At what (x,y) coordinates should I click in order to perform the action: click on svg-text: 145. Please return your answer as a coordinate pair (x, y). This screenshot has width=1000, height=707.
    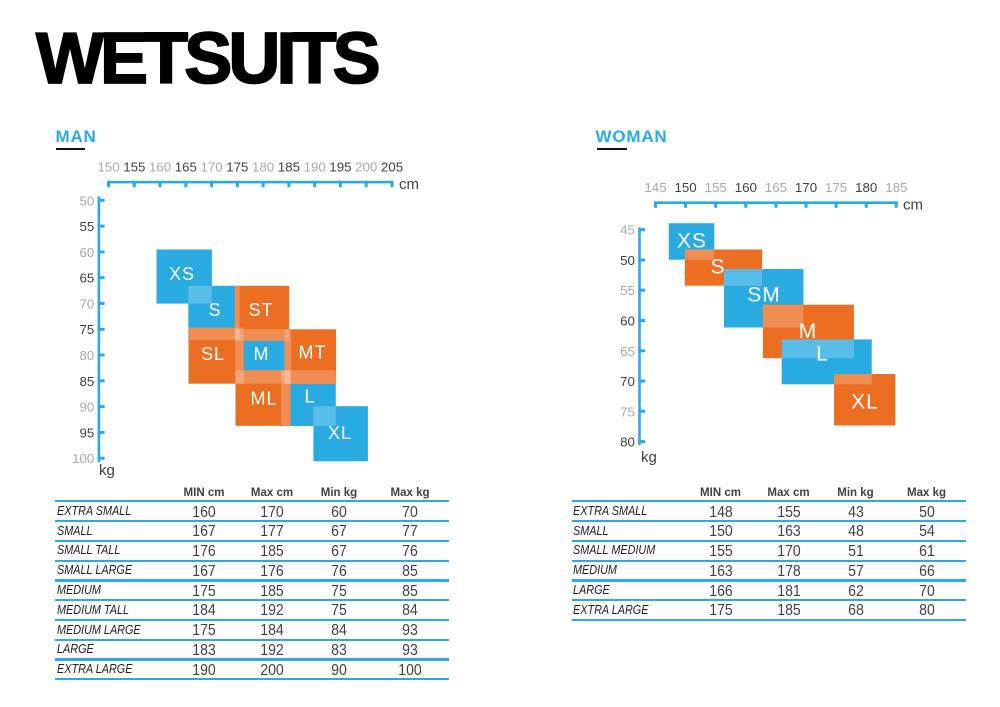
    Looking at the image, I should click on (655, 187).